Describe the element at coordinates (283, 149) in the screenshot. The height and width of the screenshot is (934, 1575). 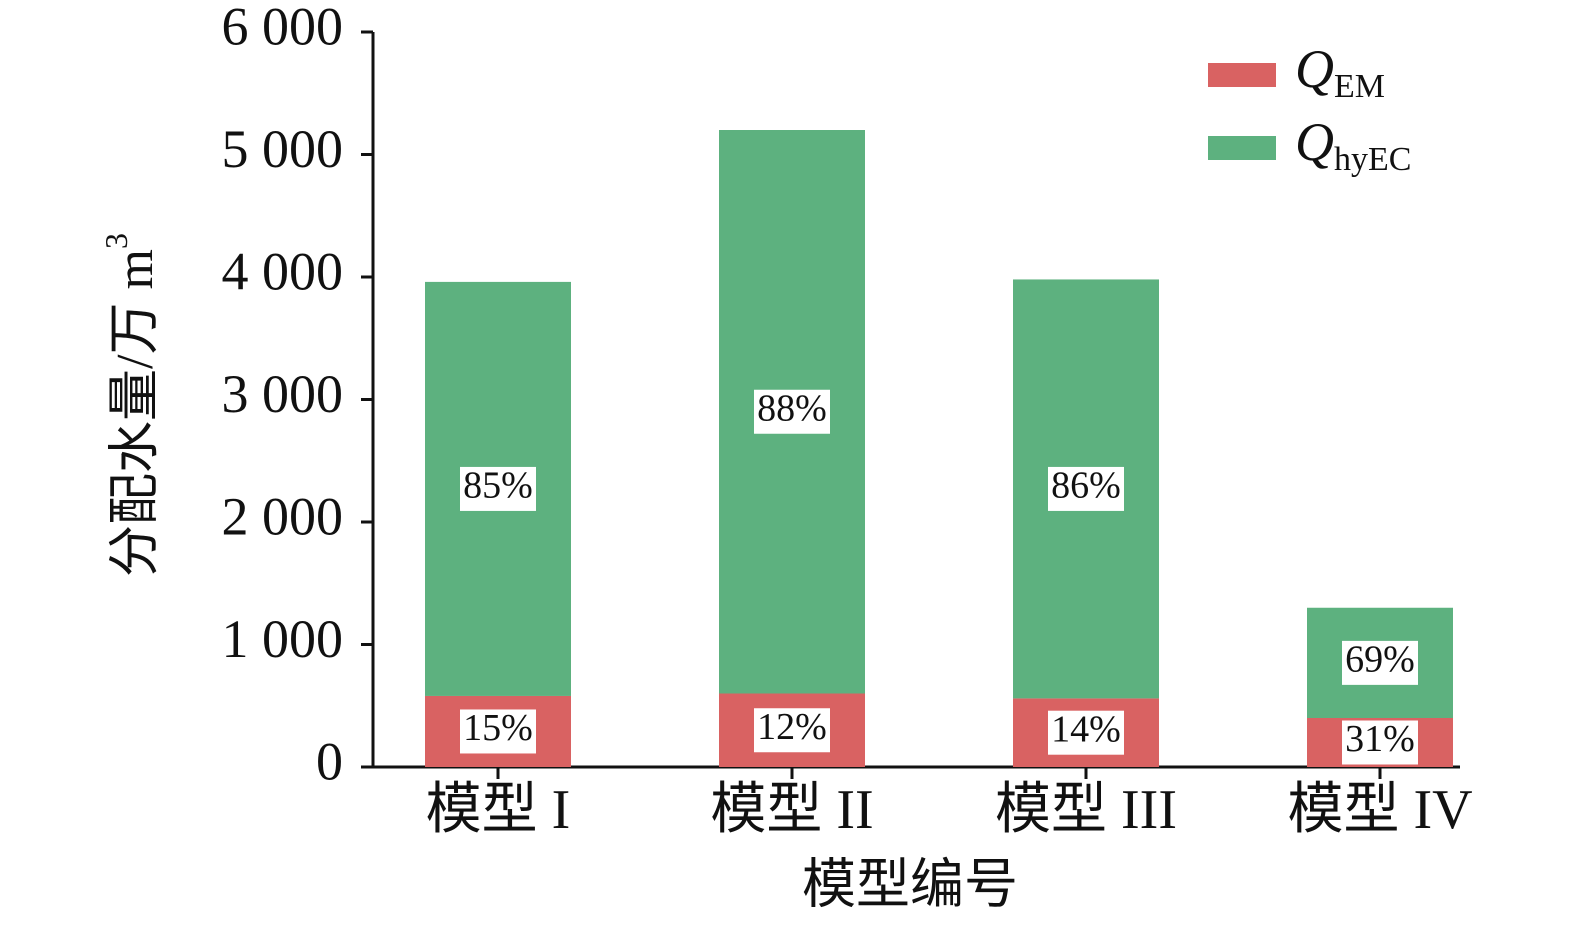
I see `y-tick-label: 5 000` at that location.